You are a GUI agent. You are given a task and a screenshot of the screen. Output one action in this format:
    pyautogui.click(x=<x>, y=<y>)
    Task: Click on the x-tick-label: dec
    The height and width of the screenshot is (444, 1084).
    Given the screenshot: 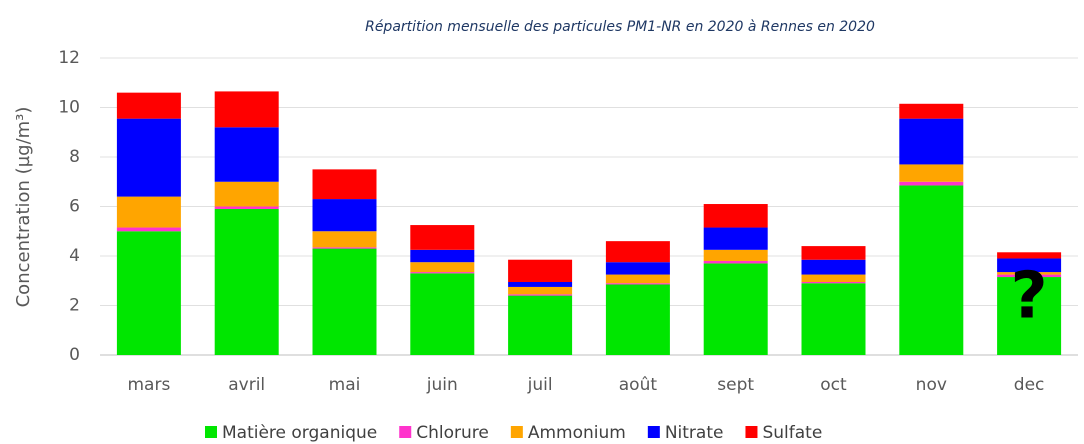 What is the action you would take?
    pyautogui.click(x=1029, y=385)
    